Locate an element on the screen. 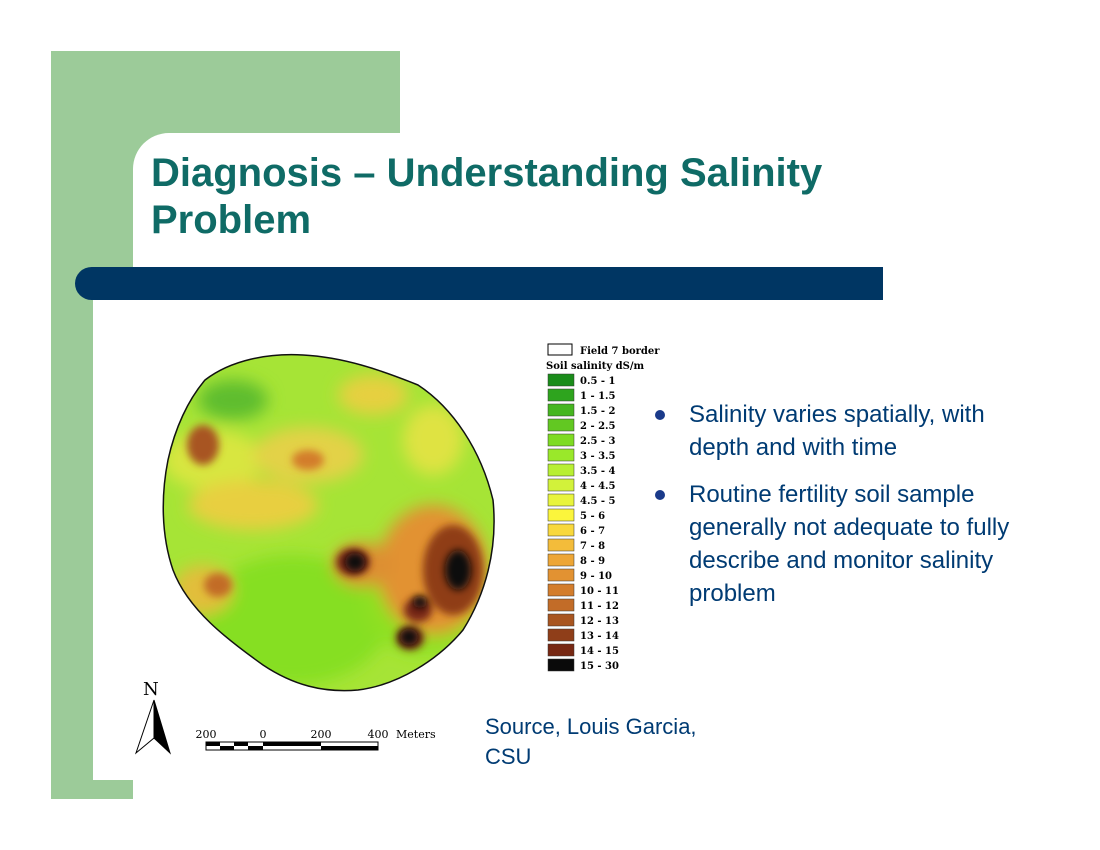  title-background is located at coordinates (283, 203).